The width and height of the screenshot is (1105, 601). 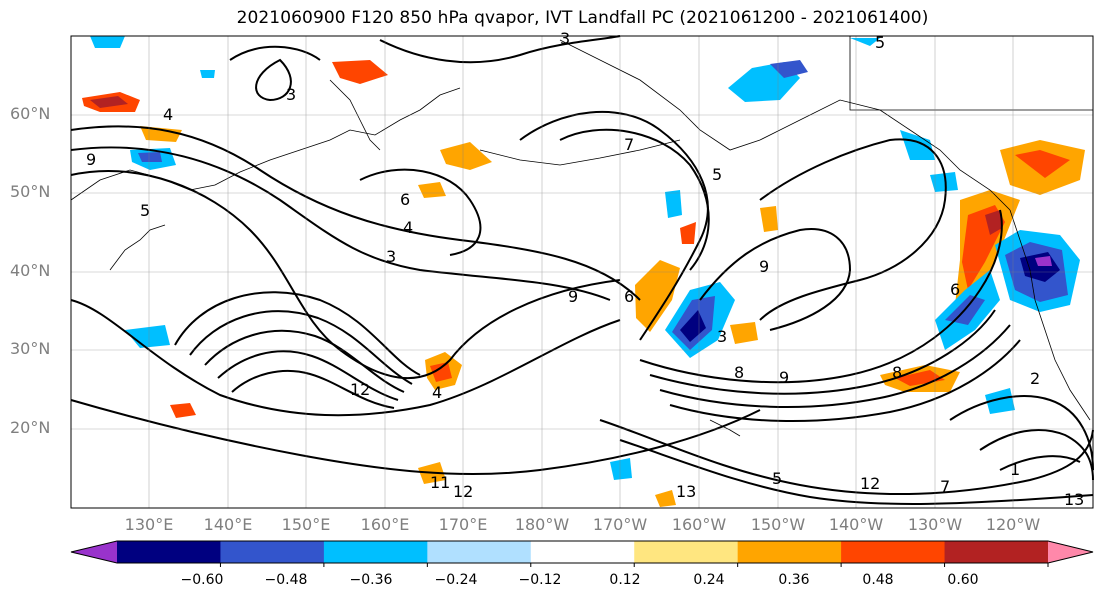 What do you see at coordinates (963, 580) in the screenshot?
I see `colorbar-tick-label: 0.60` at bounding box center [963, 580].